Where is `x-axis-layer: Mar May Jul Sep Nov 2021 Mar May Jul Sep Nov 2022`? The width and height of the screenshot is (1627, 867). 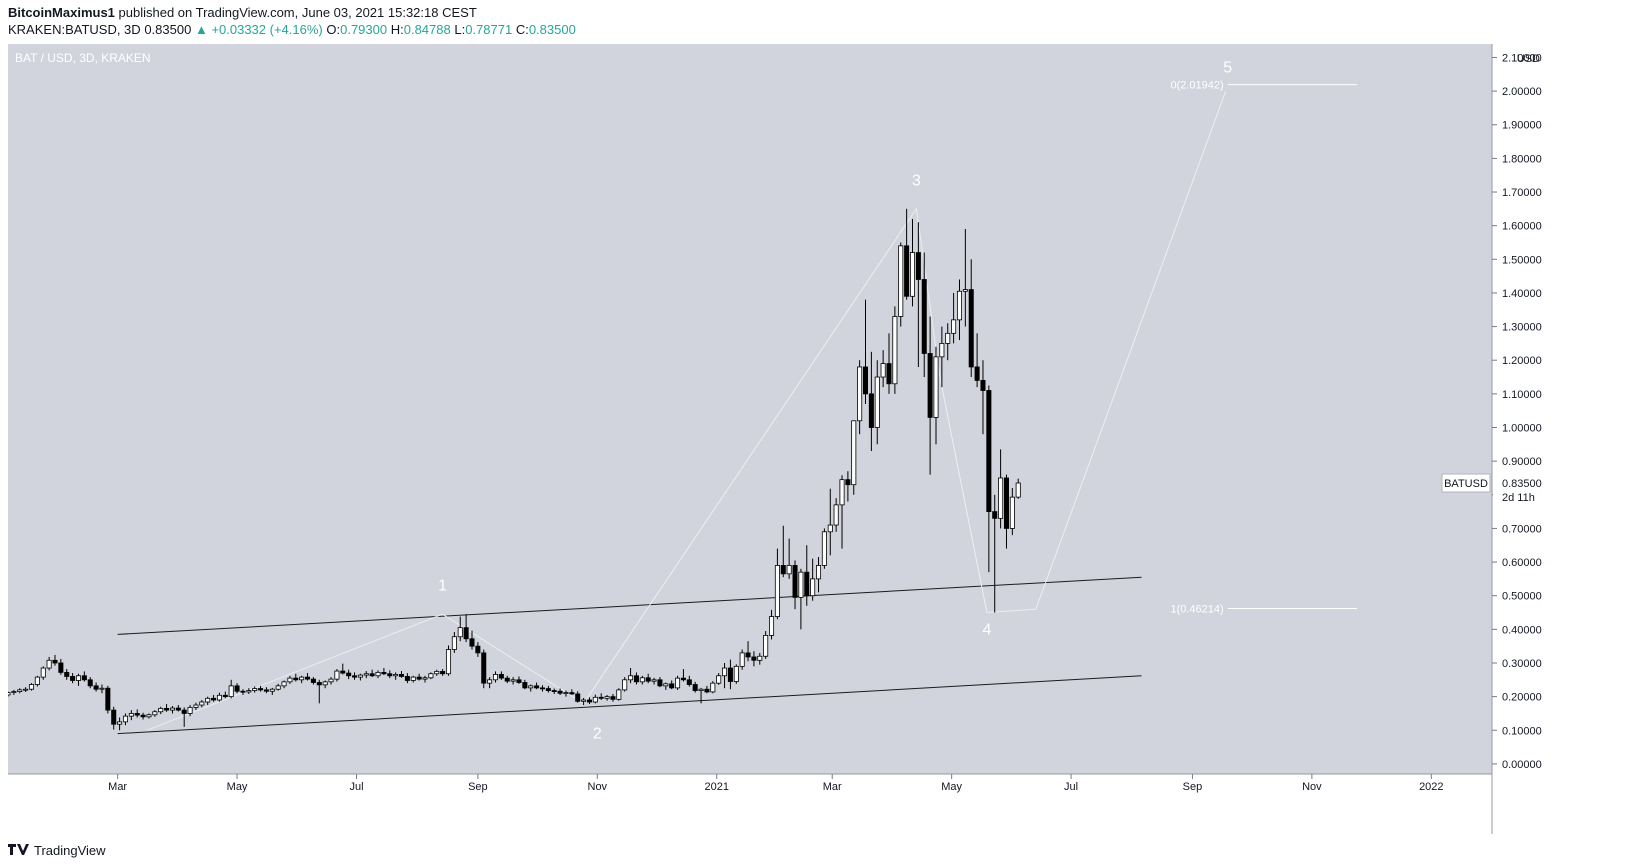 x-axis-layer: Mar May Jul Sep Nov 2021 Mar May Jul Sep Nov 2022 is located at coordinates (776, 783).